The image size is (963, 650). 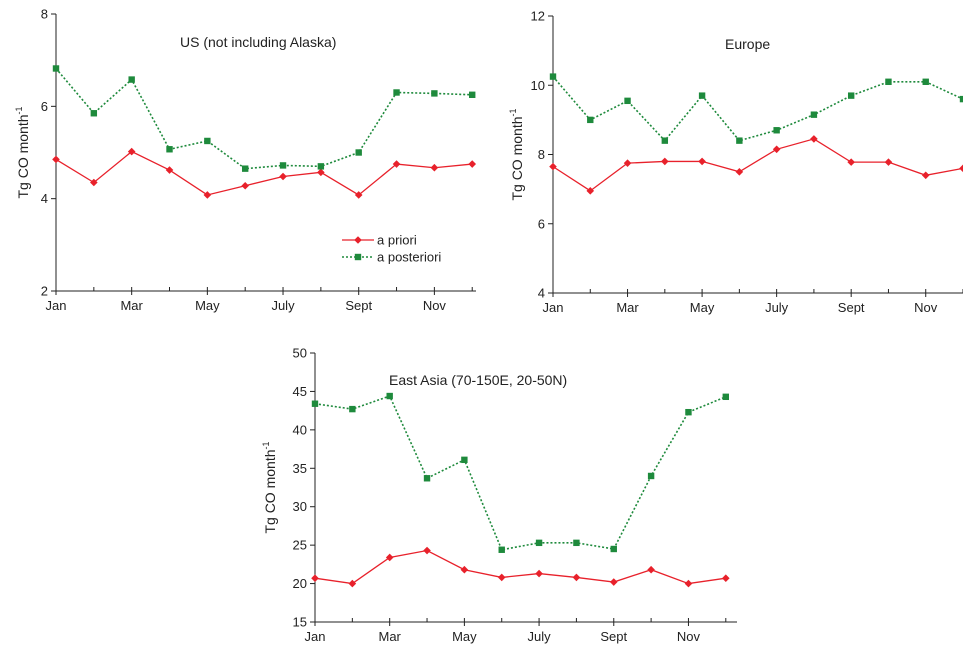 What do you see at coordinates (397, 240) in the screenshot?
I see `legend-label: a priori` at bounding box center [397, 240].